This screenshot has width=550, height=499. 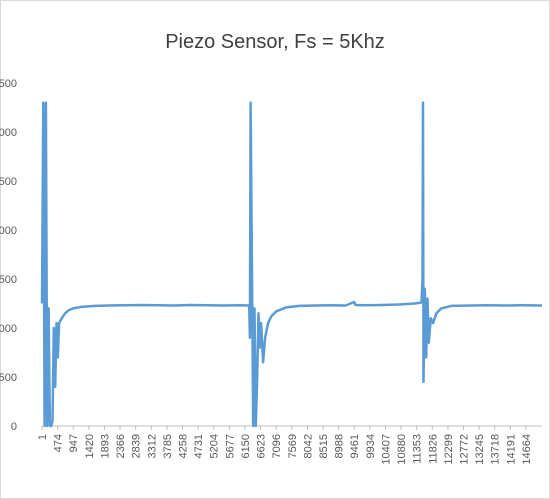 I want to click on x-tick-label: 6150, so click(x=246, y=446).